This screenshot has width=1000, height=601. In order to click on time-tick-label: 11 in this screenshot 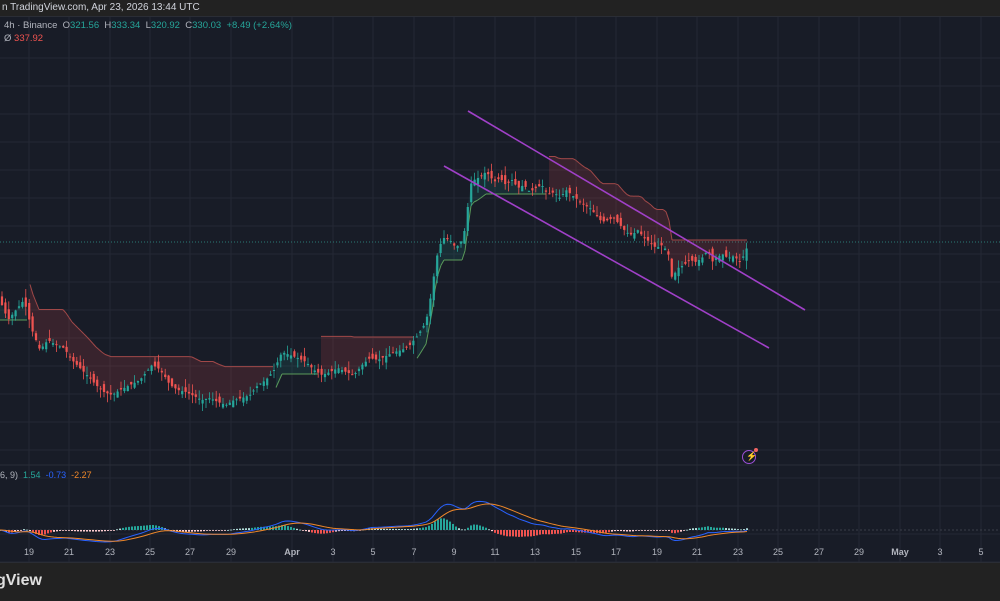, I will do `click(494, 552)`.